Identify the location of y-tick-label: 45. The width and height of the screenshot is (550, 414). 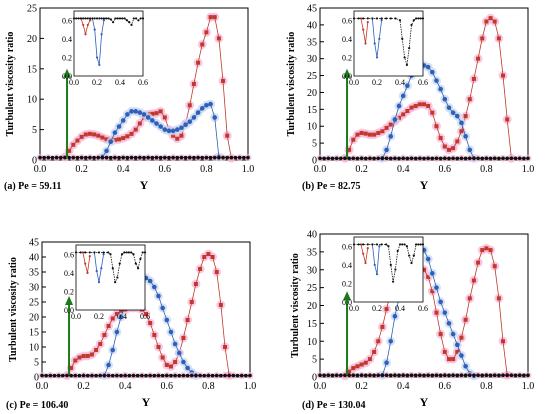
(312, 9).